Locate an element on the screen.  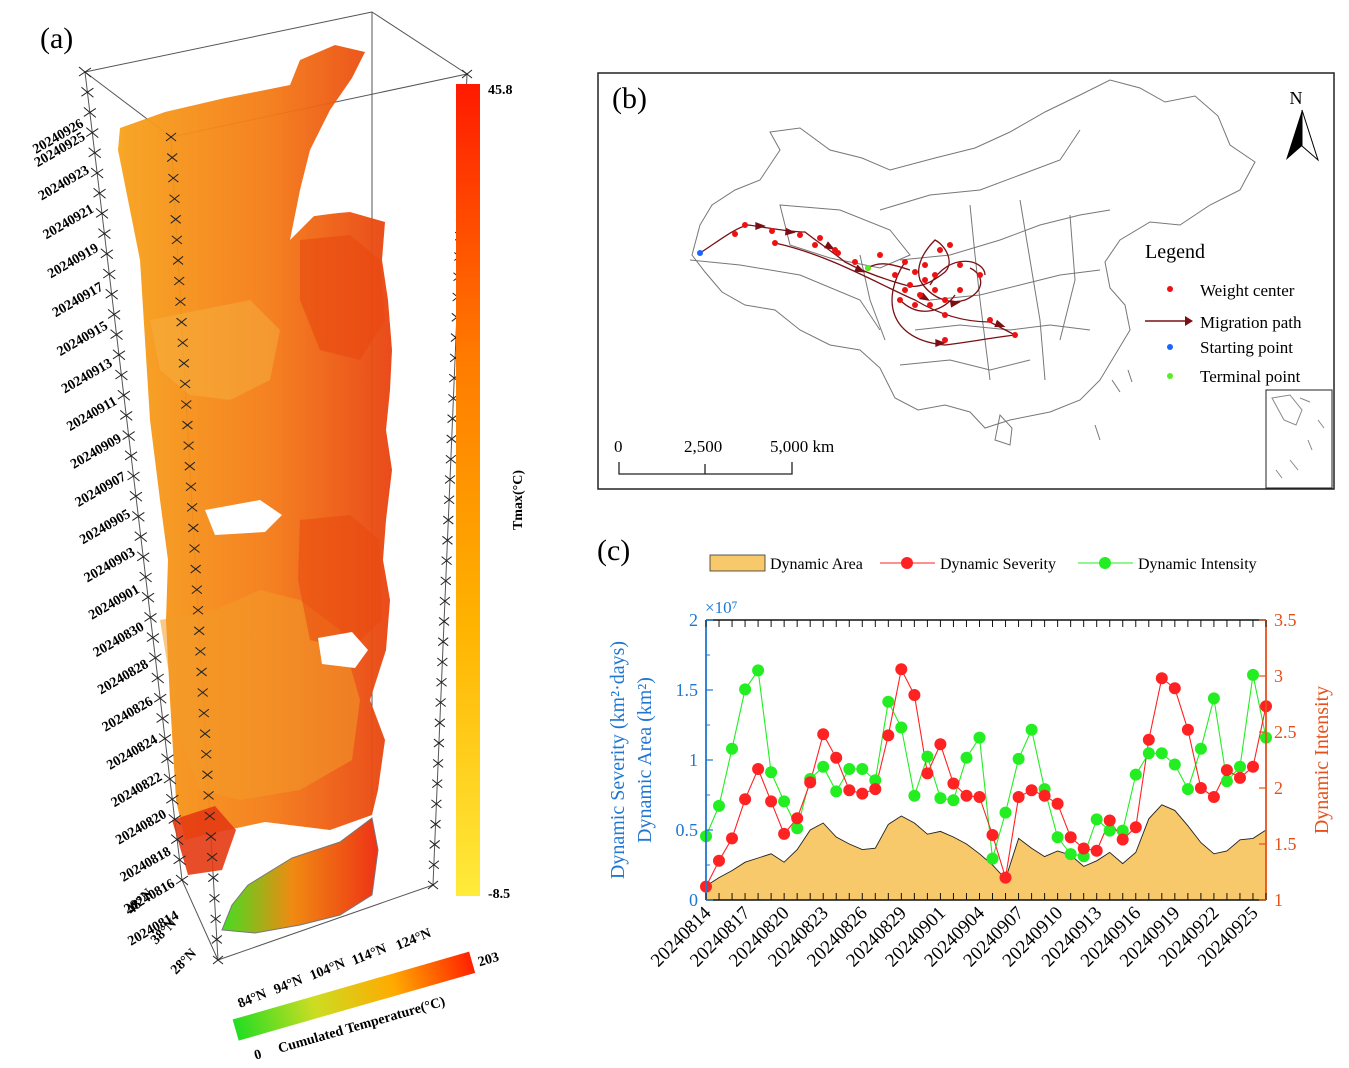
legend-intensity-marker is located at coordinates (1105, 563).